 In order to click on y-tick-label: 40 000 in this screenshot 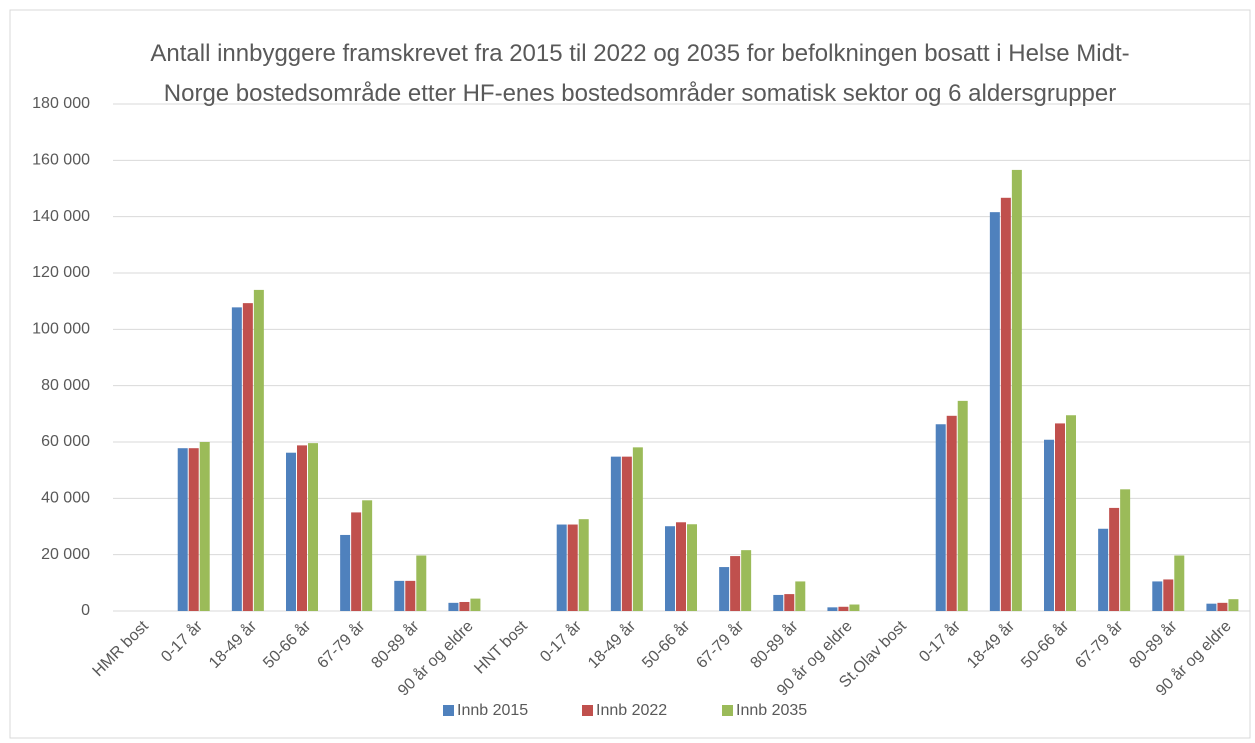, I will do `click(65, 498)`.